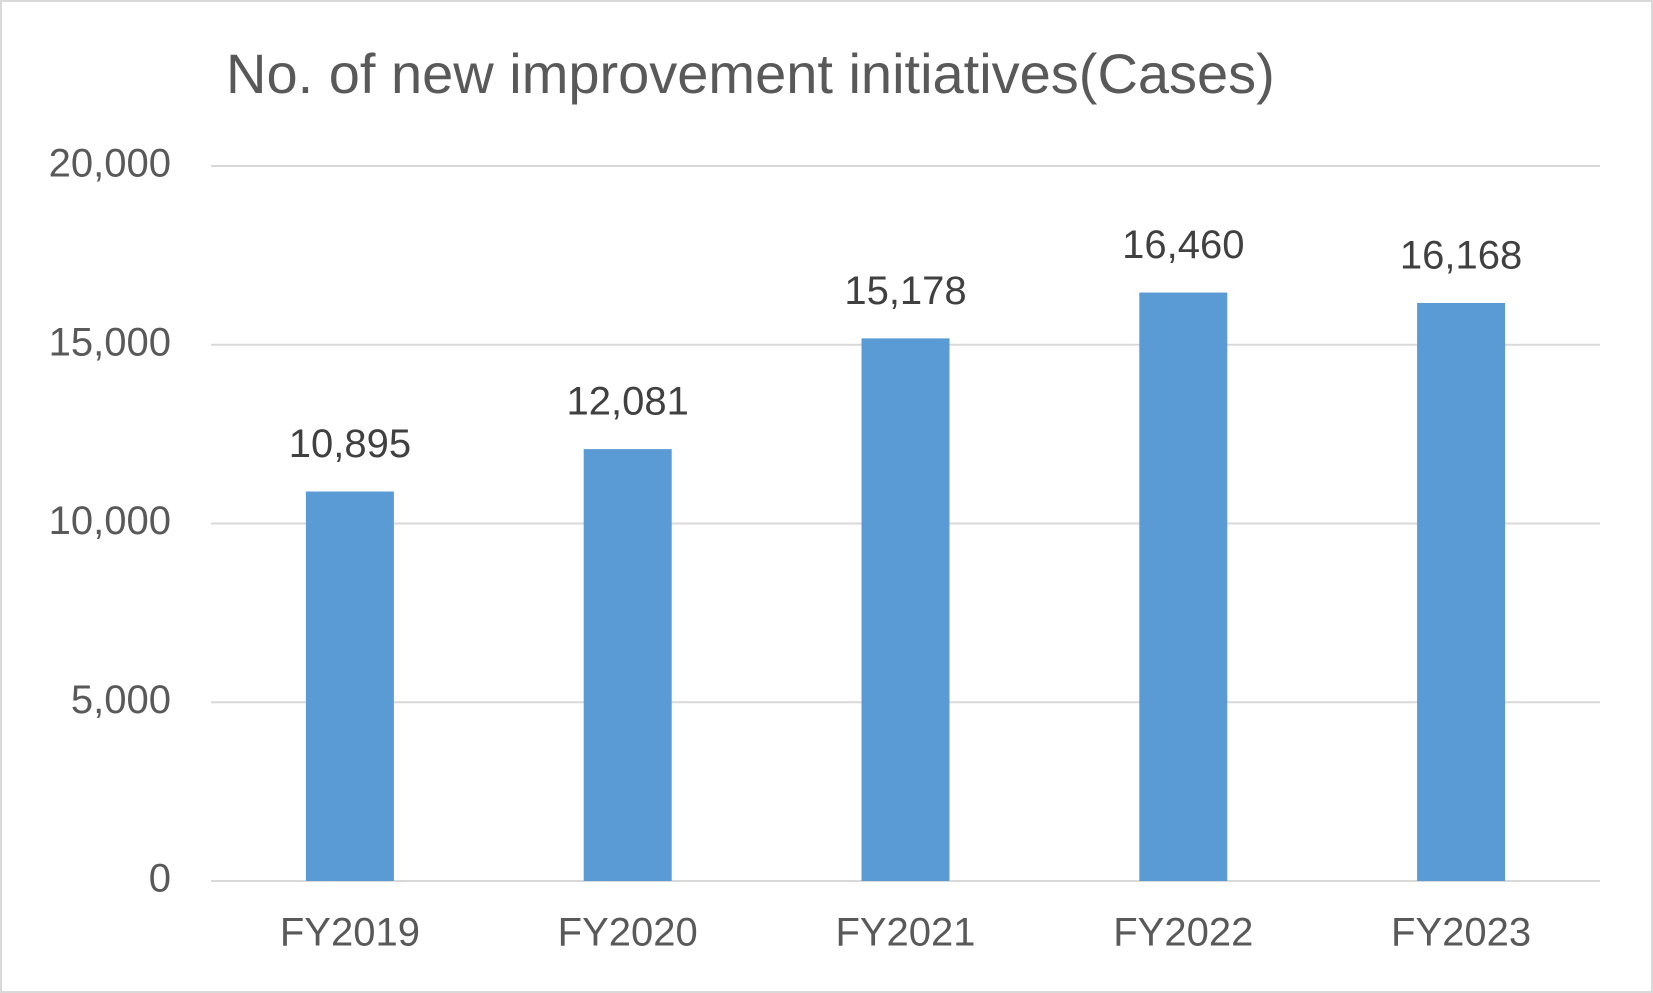 The width and height of the screenshot is (1653, 993). Describe the element at coordinates (1461, 256) in the screenshot. I see `data-label: 16,168` at that location.